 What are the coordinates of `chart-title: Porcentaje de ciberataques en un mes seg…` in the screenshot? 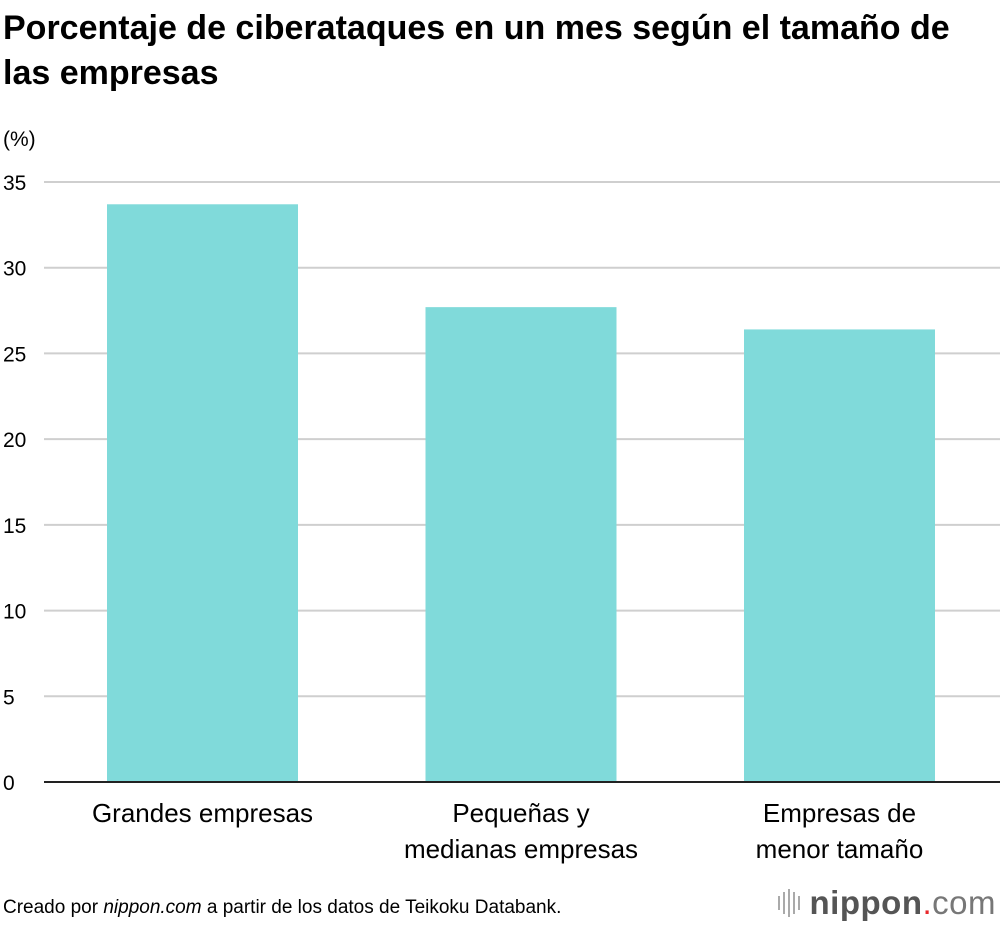 It's located at (476, 50).